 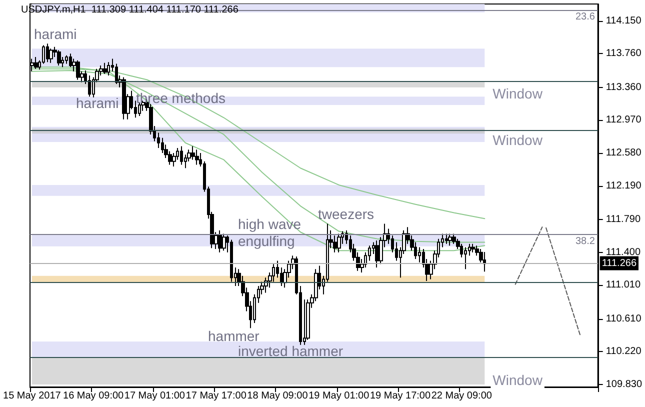 I want to click on y-tick-label: 111.010, so click(x=623, y=285).